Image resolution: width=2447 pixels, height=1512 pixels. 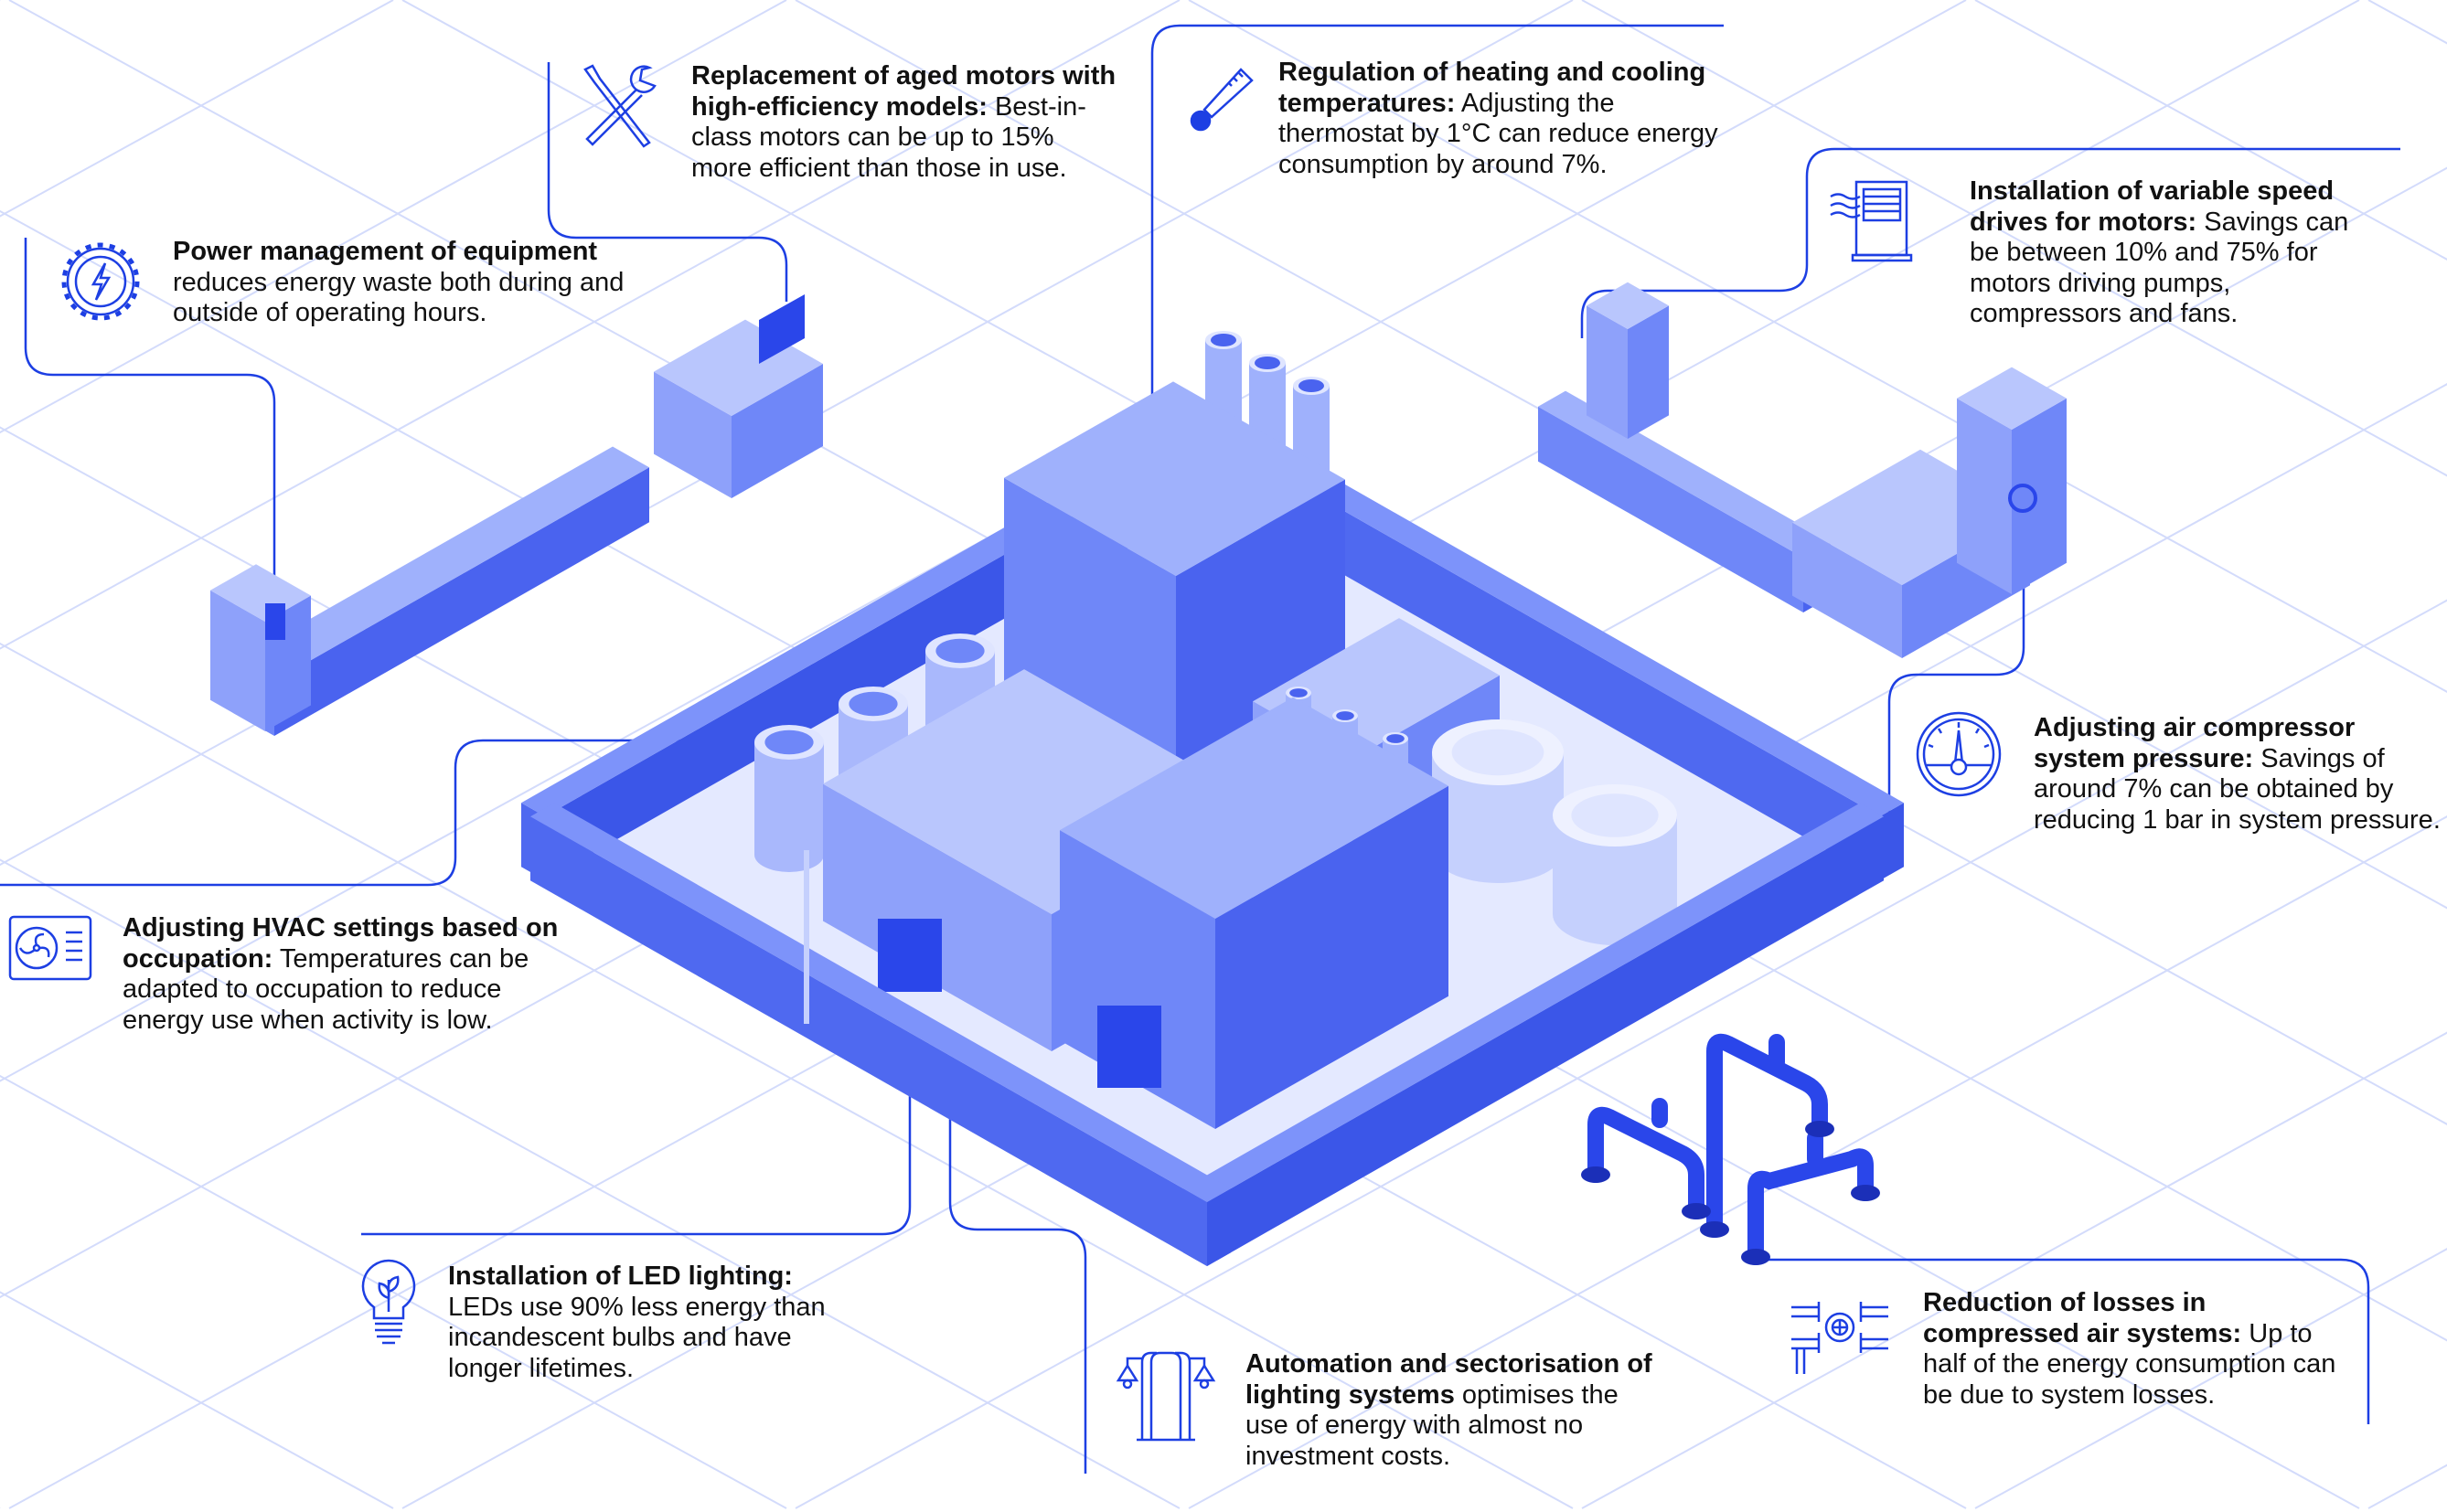 What do you see at coordinates (910, 955) in the screenshot?
I see `garage-door` at bounding box center [910, 955].